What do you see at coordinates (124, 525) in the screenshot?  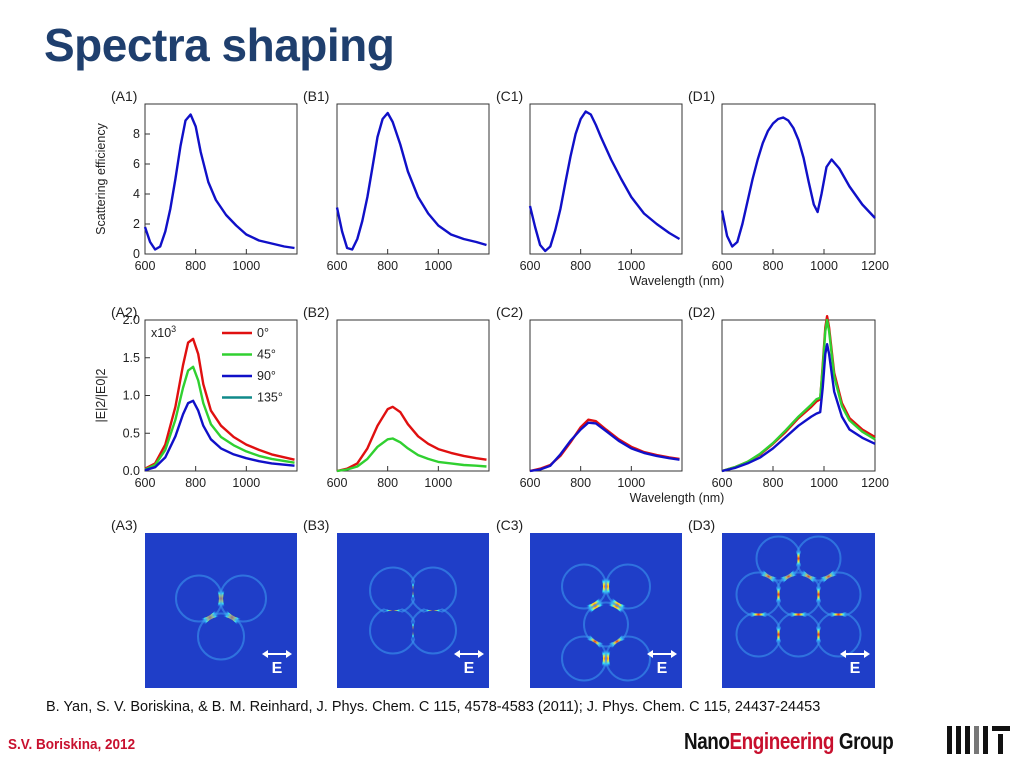 I see `panel-label: (A3)` at bounding box center [124, 525].